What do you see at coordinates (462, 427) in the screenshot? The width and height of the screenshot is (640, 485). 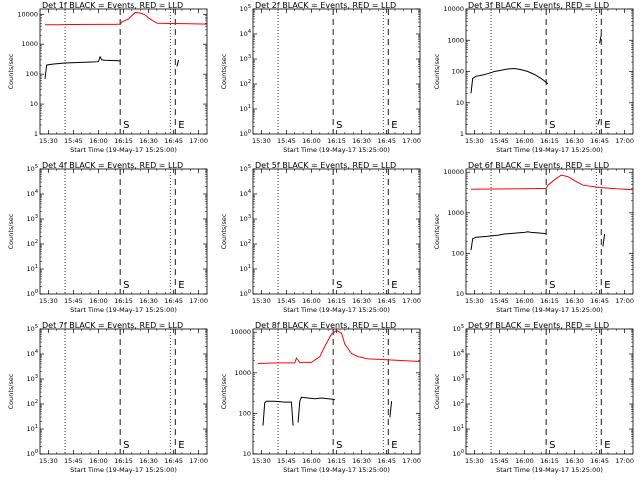 I see `y-tick-exponent: 1` at bounding box center [462, 427].